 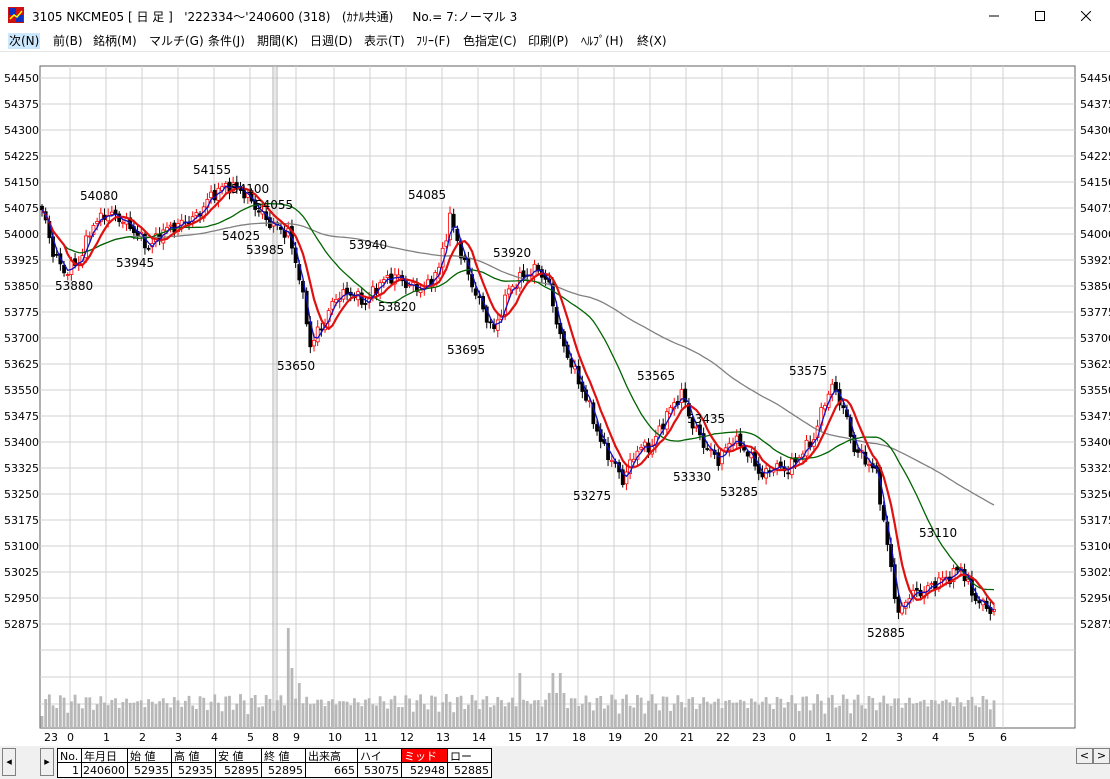 What do you see at coordinates (1086, 15) in the screenshot?
I see `close-button` at bounding box center [1086, 15].